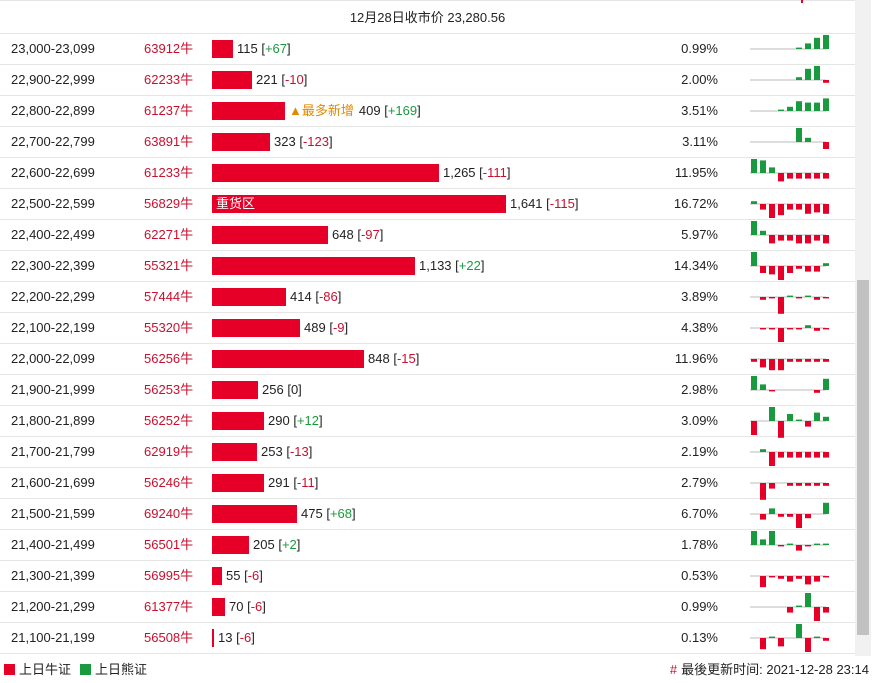 The height and width of the screenshot is (683, 873). I want to click on quantity-change: +22, so click(469, 265).